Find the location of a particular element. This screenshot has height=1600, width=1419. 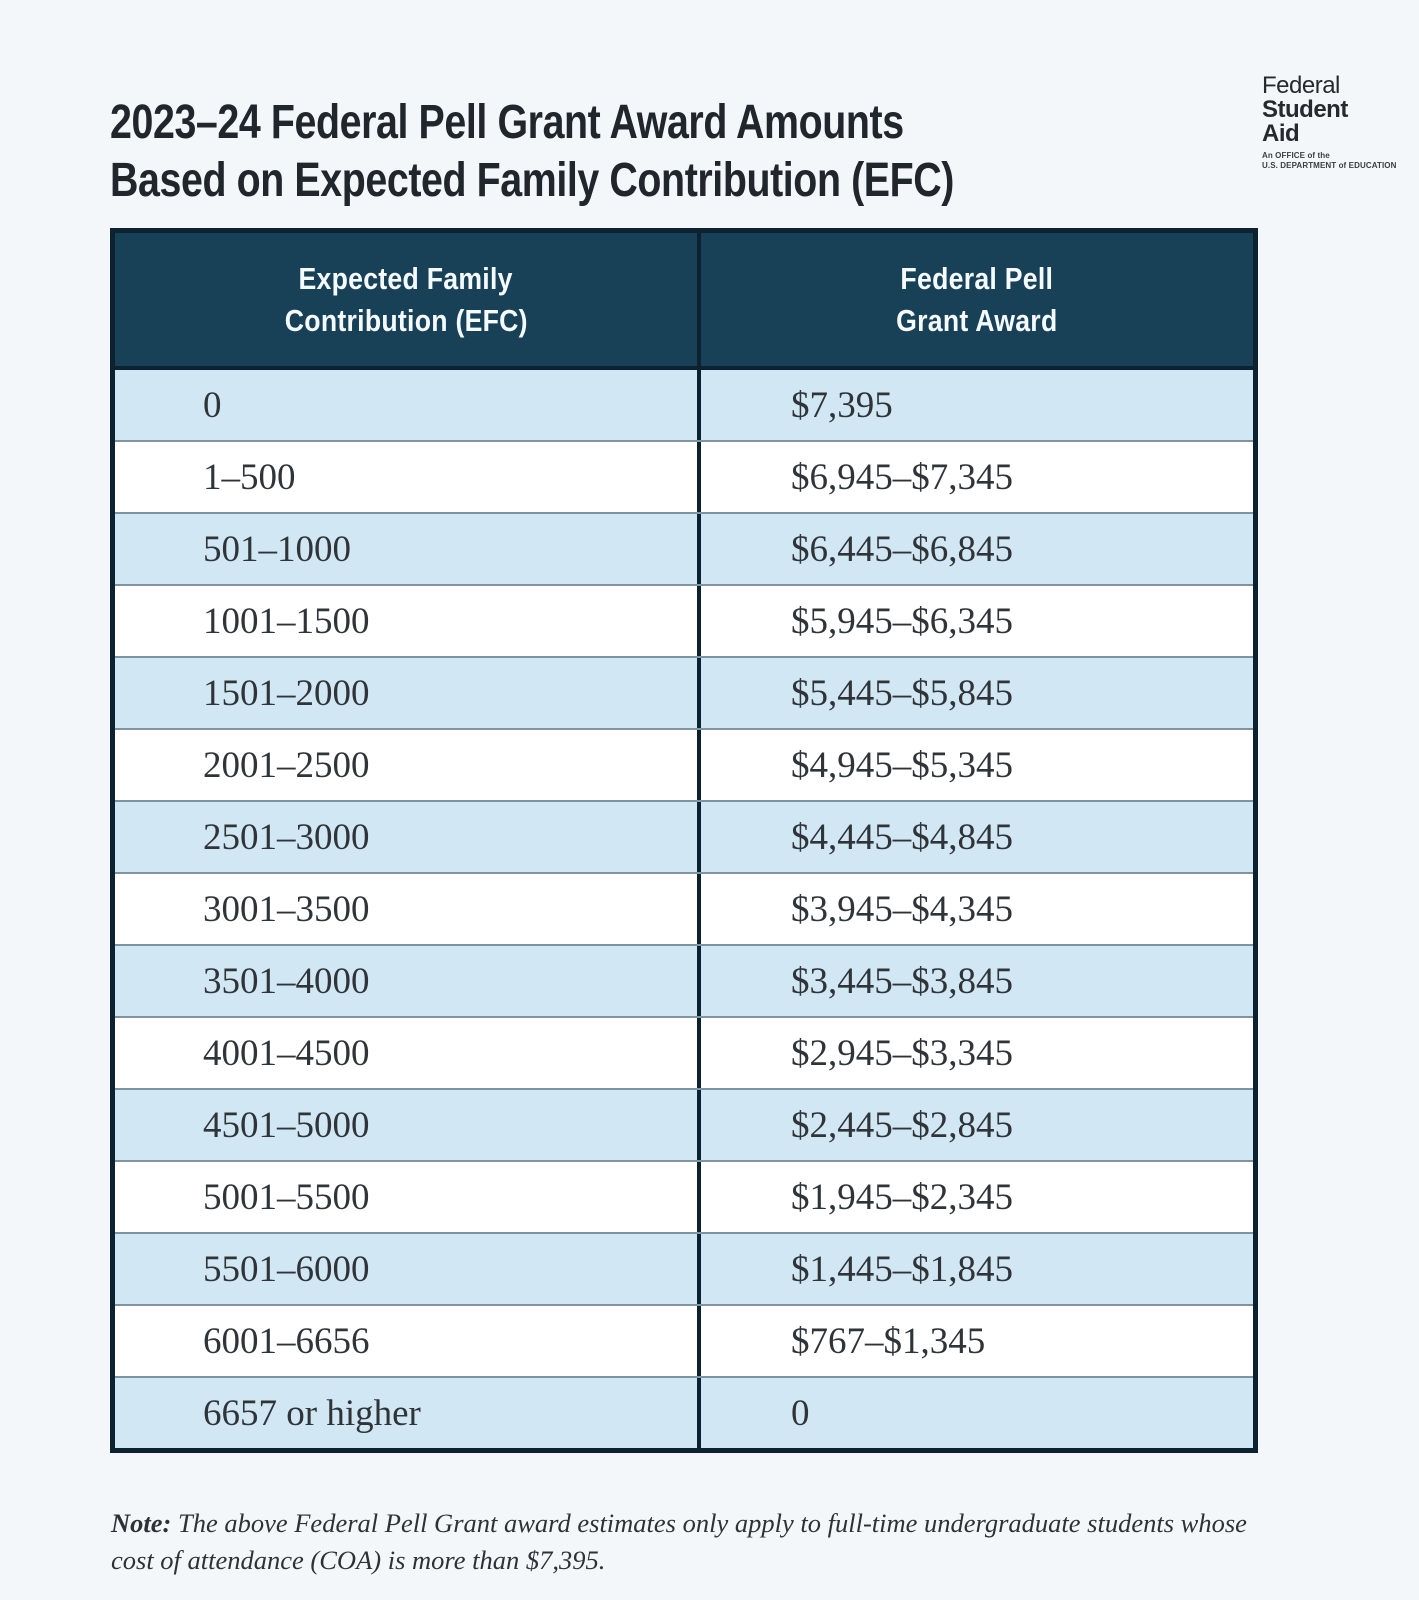

award-cell: 0 is located at coordinates (977, 1413).